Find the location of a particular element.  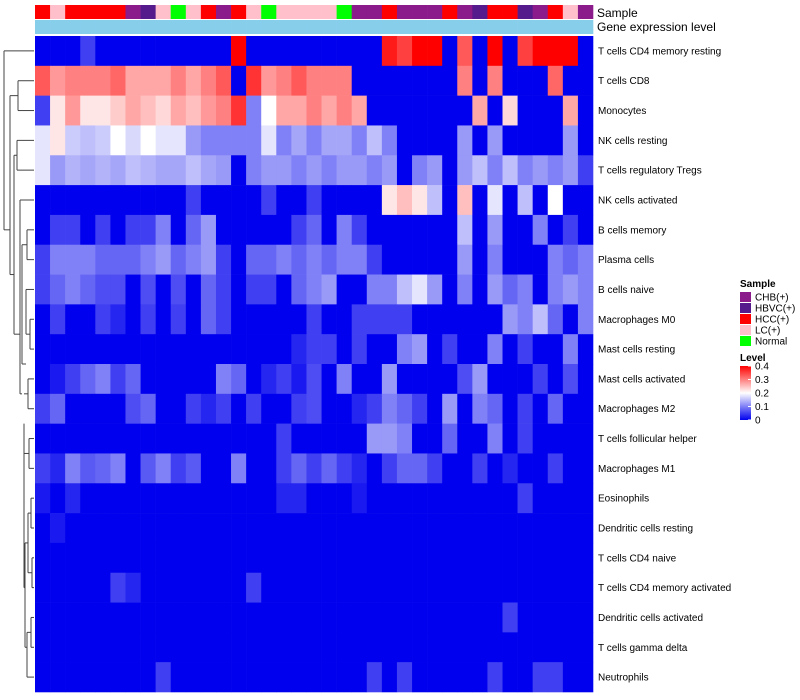

sample-annotation-label: Sample is located at coordinates (617, 13).